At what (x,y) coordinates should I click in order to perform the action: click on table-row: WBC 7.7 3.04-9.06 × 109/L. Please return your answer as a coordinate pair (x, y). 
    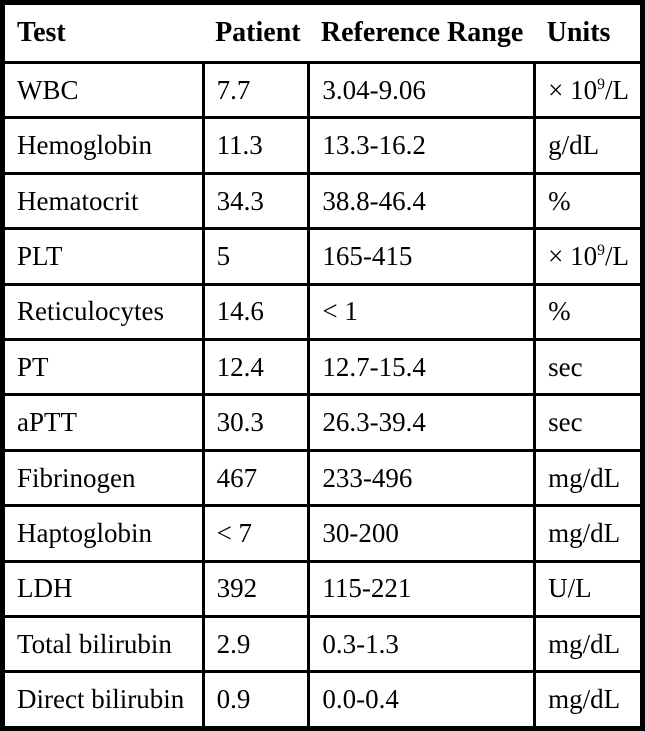
    Looking at the image, I should click on (322, 90).